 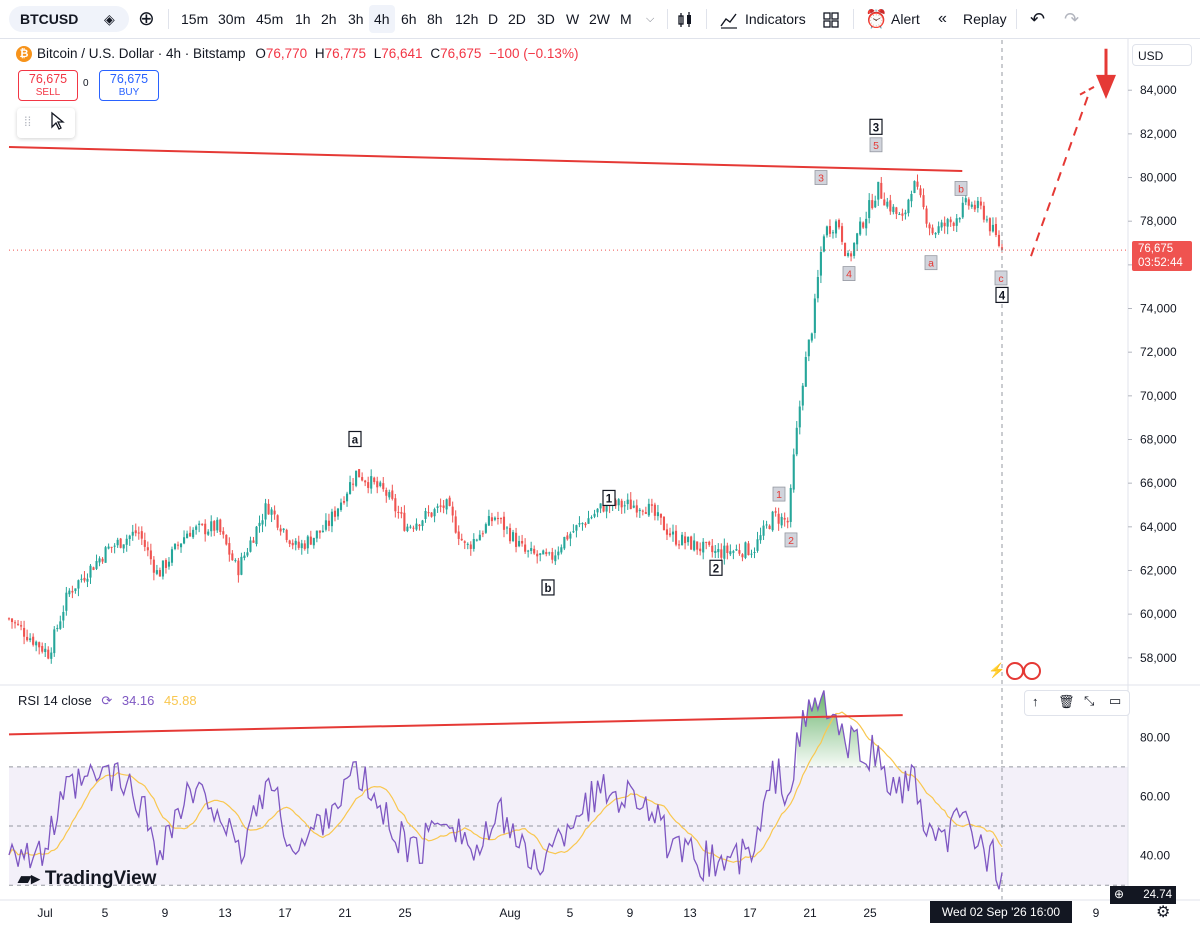 What do you see at coordinates (467, 19) in the screenshot?
I see `tf-12h: 12h` at bounding box center [467, 19].